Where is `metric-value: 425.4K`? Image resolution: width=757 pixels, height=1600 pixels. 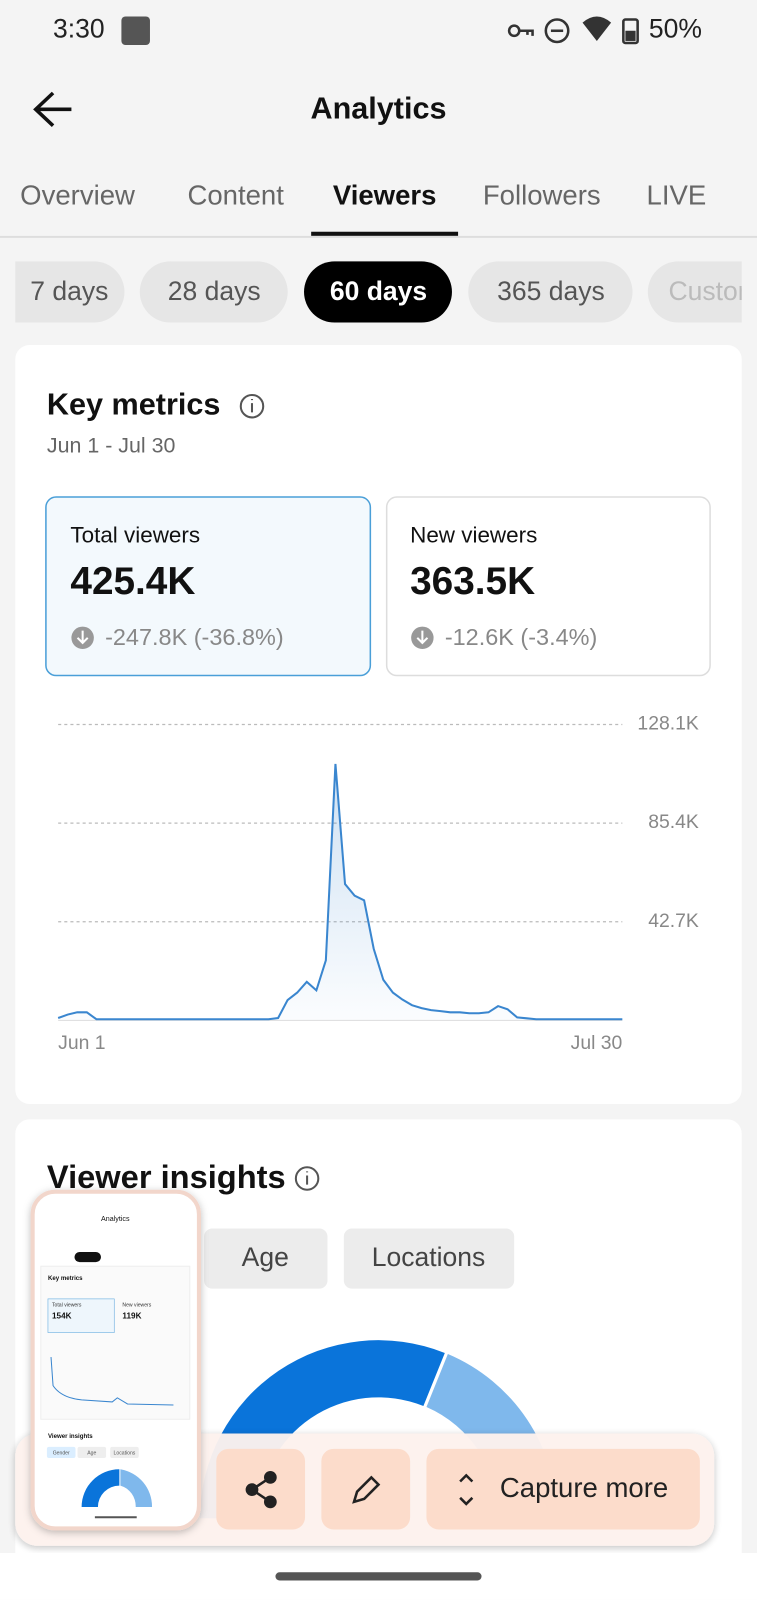
metric-value: 425.4K is located at coordinates (132, 581).